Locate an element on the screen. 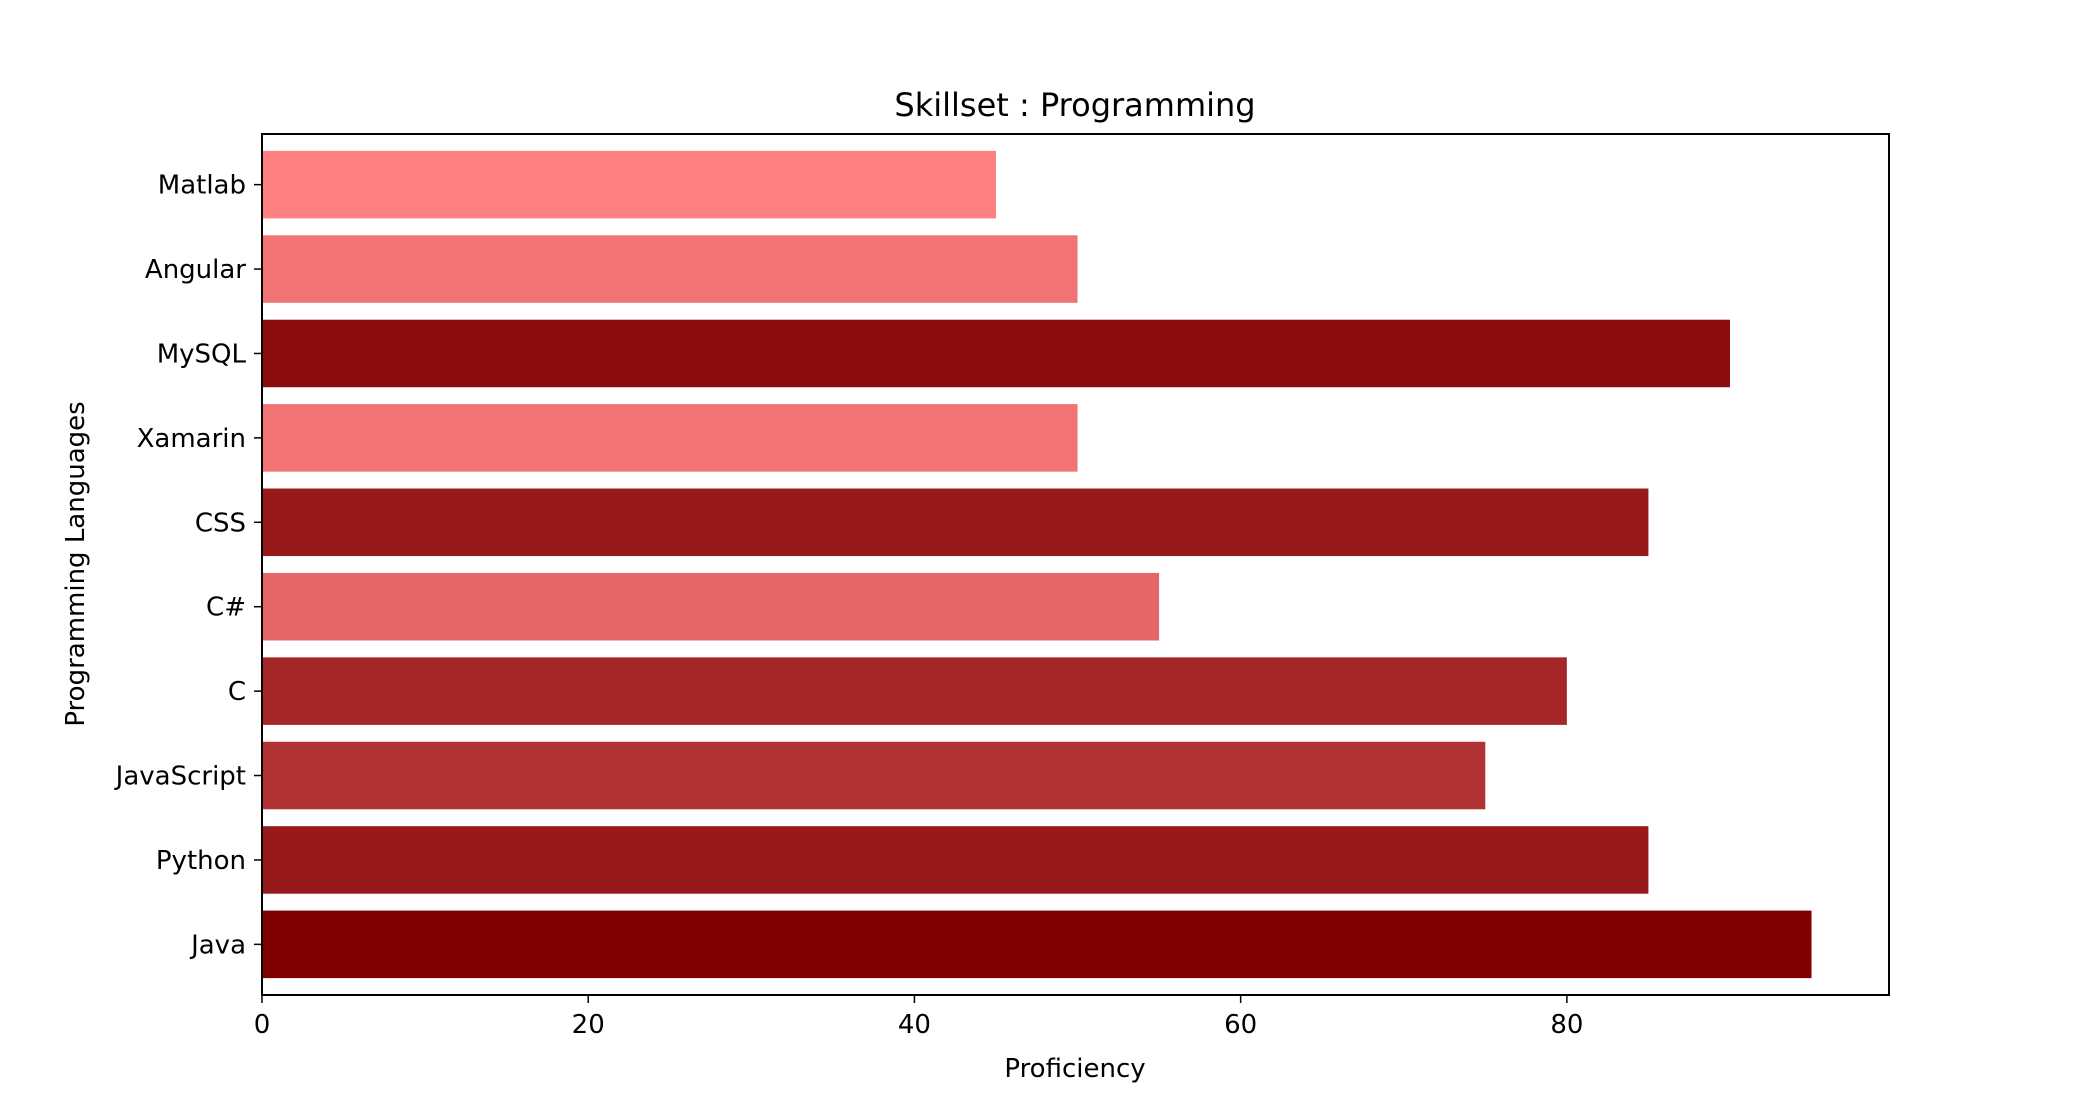  bar-matlab is located at coordinates (629, 184).